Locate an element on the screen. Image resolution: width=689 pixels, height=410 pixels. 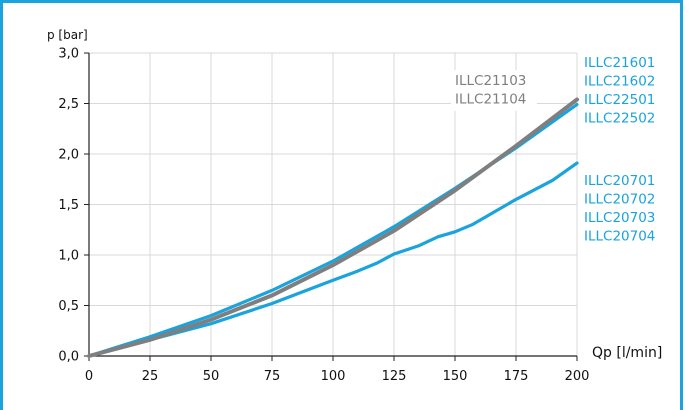
x-tick-label: 75 is located at coordinates (272, 376).